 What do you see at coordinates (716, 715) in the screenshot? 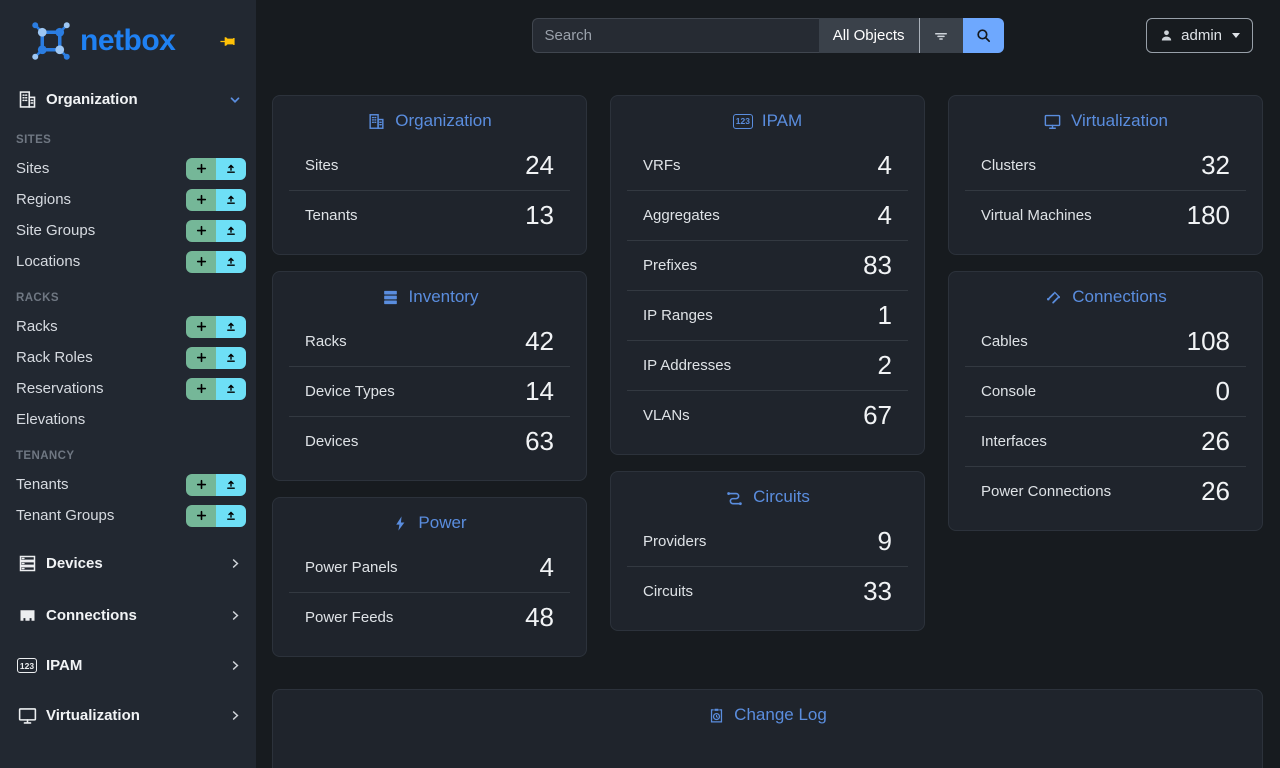
I see `clipboard-clock-icon` at bounding box center [716, 715].